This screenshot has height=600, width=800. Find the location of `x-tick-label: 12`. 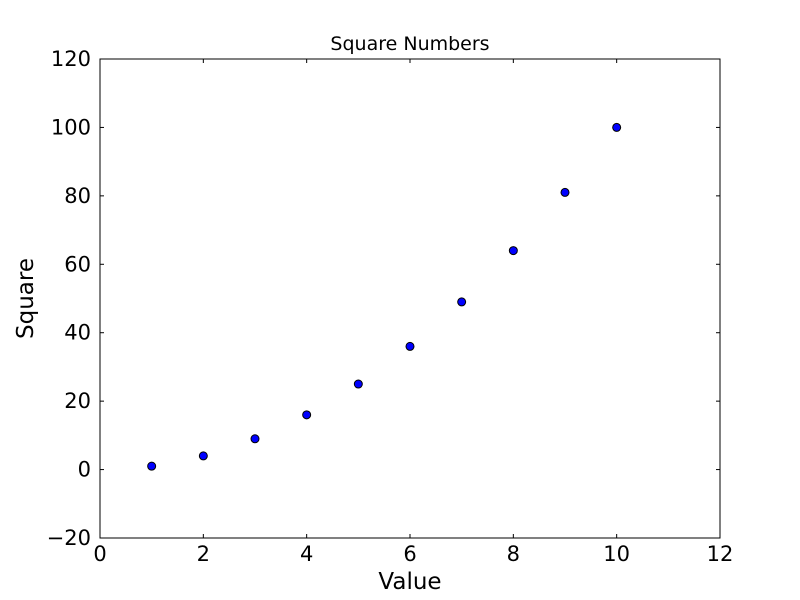

x-tick-label: 12 is located at coordinates (720, 554).